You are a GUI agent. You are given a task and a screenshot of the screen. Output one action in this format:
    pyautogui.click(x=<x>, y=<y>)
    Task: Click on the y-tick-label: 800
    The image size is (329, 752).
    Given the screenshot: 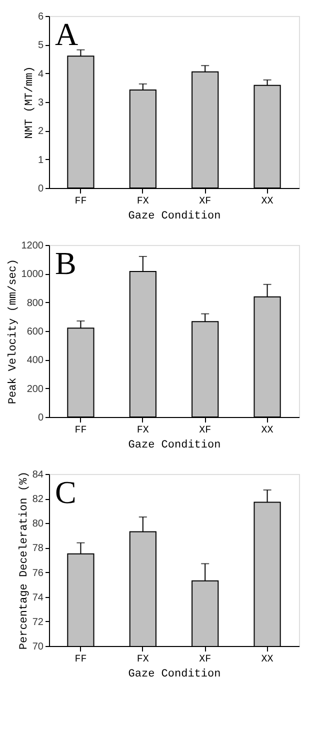 What is the action you would take?
    pyautogui.click(x=35, y=303)
    